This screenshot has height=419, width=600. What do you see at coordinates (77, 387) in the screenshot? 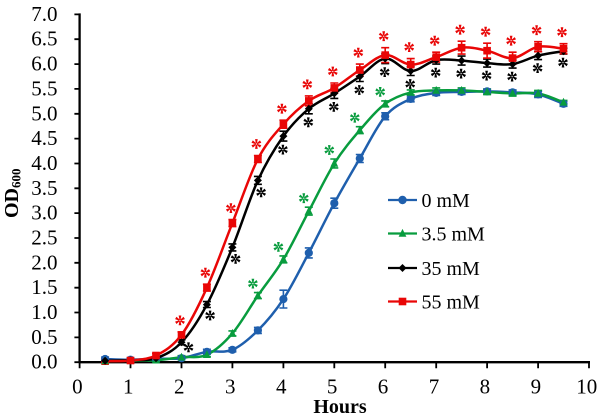
I see `svg-text: 0` at bounding box center [77, 387].